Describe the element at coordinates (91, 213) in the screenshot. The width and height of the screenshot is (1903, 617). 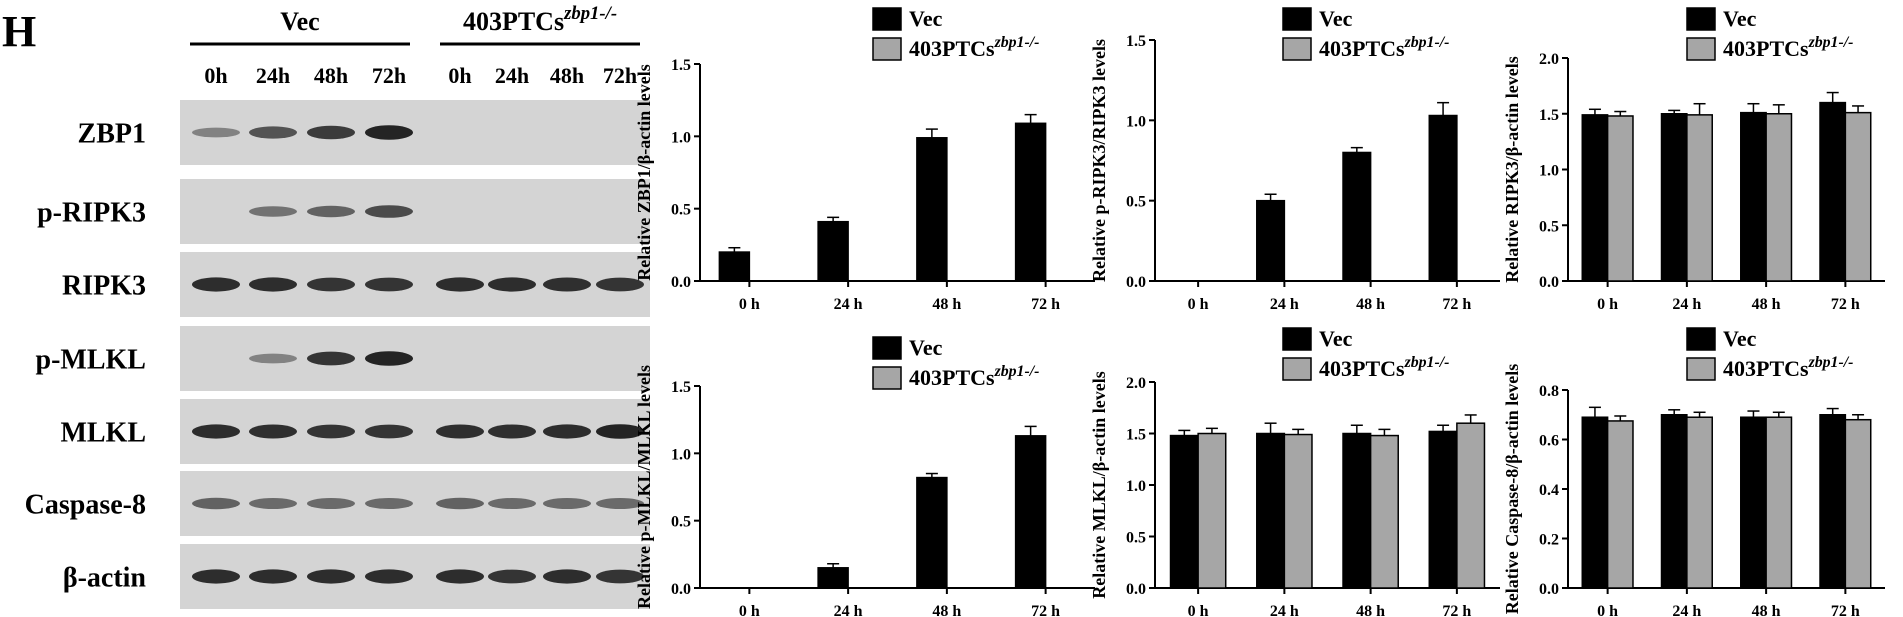
I see `blot-row-label: p-RIPK3` at that location.